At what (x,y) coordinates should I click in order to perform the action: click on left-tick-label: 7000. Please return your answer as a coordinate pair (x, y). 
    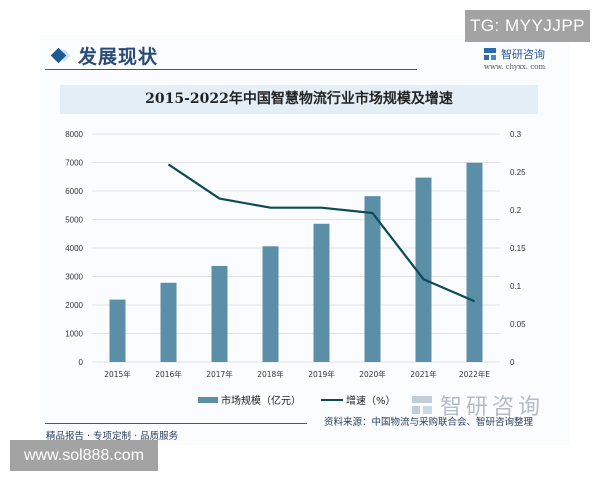
    Looking at the image, I should click on (74, 163).